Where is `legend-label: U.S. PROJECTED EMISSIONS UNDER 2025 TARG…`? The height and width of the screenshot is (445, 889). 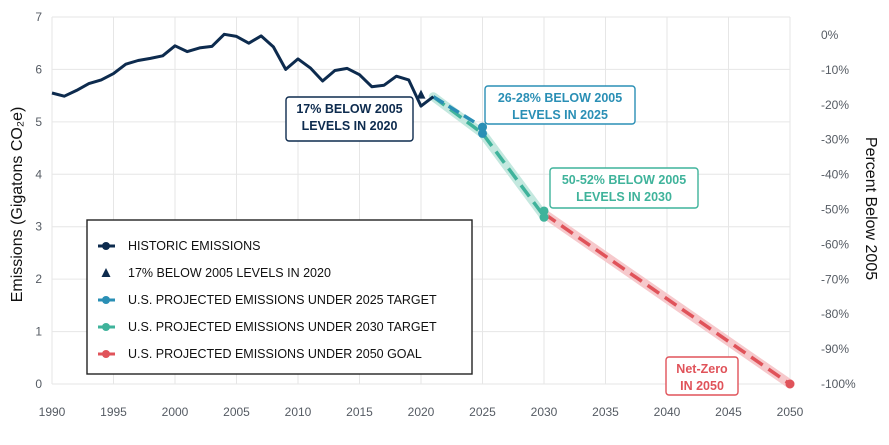
legend-label: U.S. PROJECTED EMISSIONS UNDER 2025 TARG… is located at coordinates (282, 300).